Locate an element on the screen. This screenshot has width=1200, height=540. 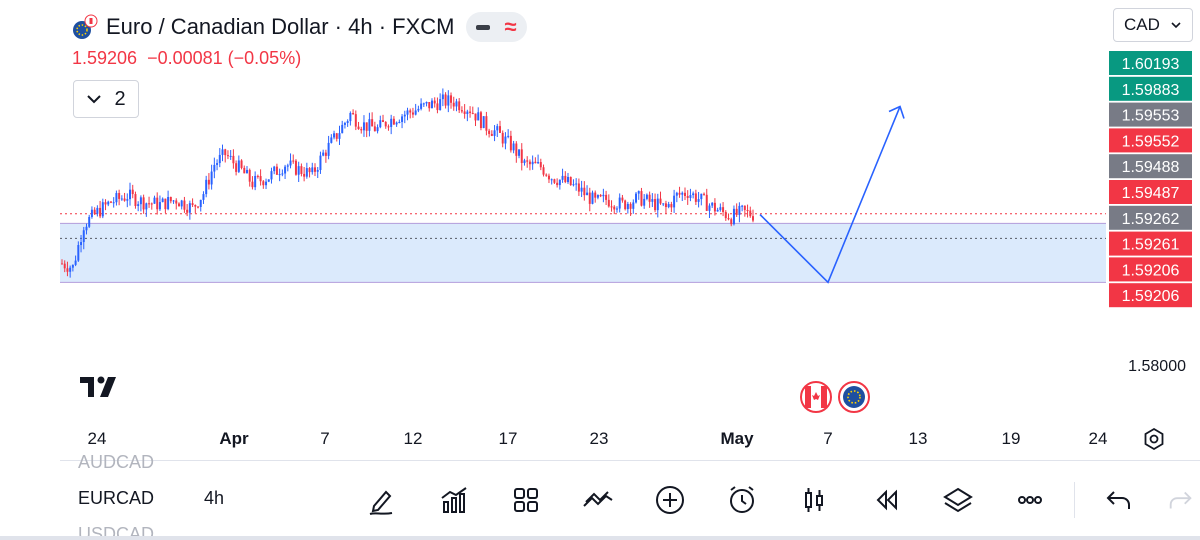
replay-icon is located at coordinates (886, 500).